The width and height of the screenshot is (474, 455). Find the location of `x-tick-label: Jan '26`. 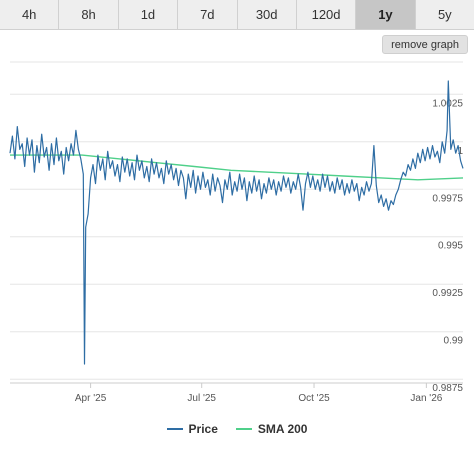

x-tick-label: Jan '26 is located at coordinates (426, 398).